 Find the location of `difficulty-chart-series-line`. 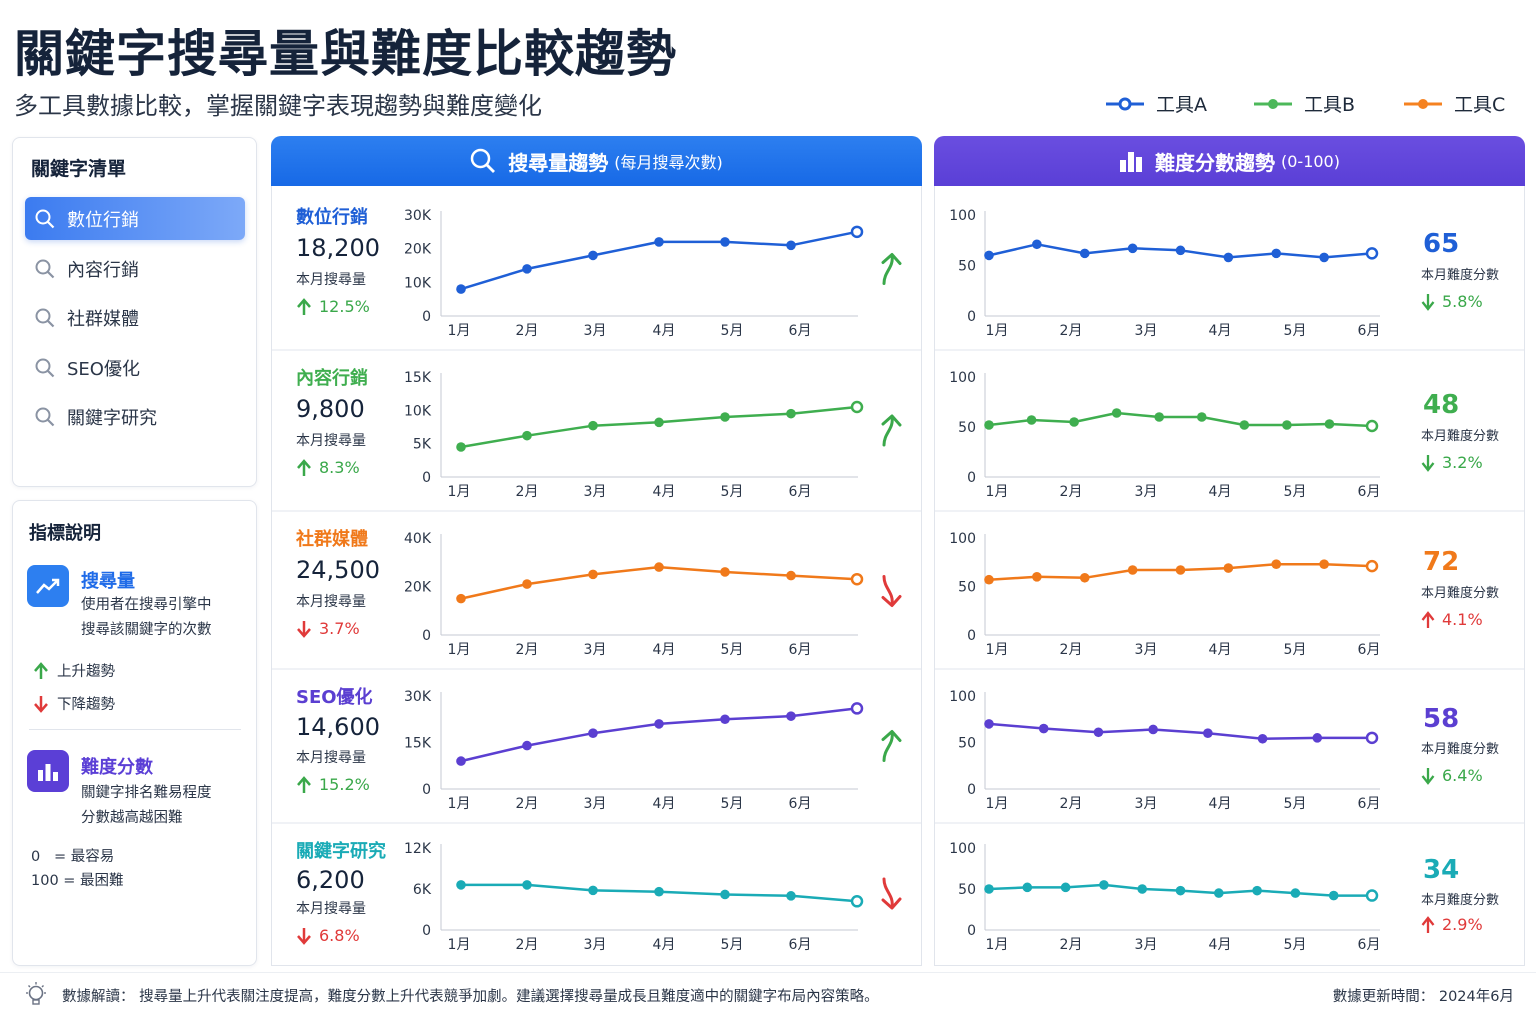

difficulty-chart-series-line is located at coordinates (1180, 419).